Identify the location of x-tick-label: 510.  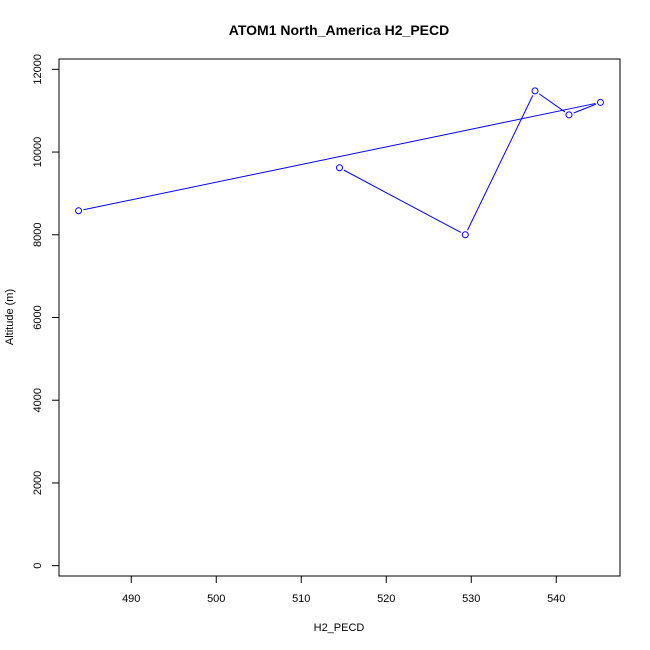
(301, 599).